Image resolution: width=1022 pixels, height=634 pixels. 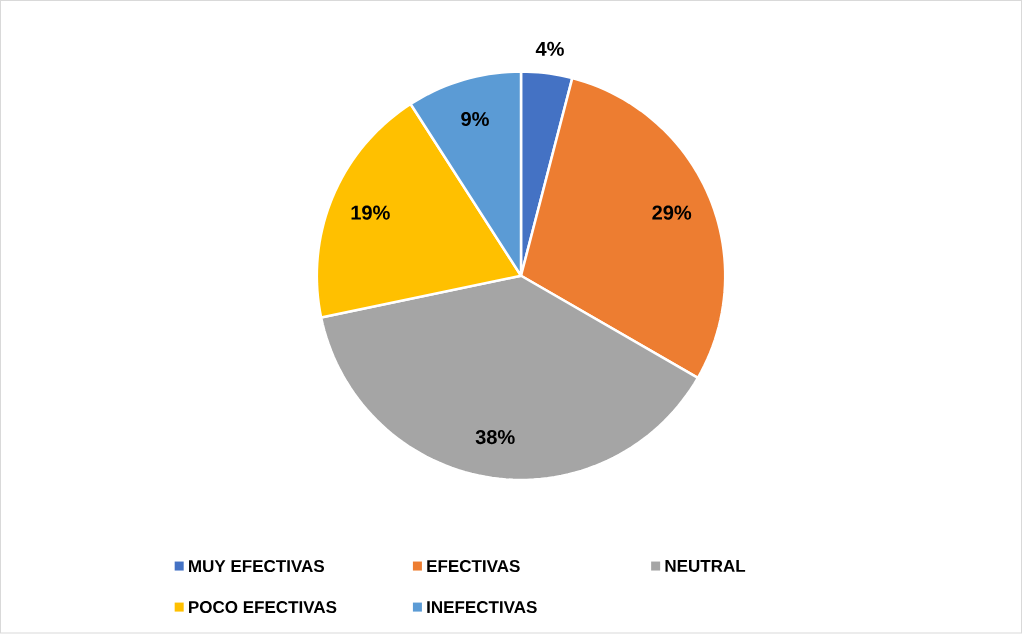 What do you see at coordinates (263, 607) in the screenshot?
I see `legend-label: POCO EFECTIVAS` at bounding box center [263, 607].